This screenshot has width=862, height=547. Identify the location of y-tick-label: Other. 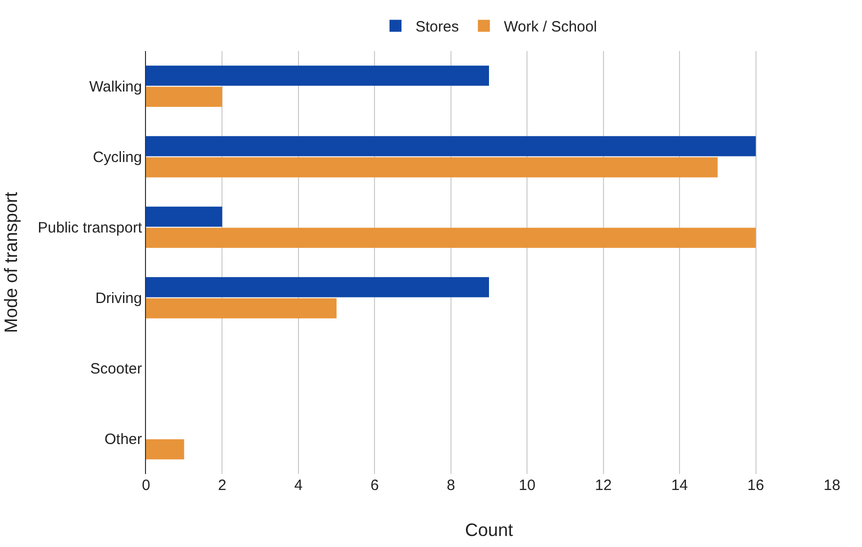
(123, 439).